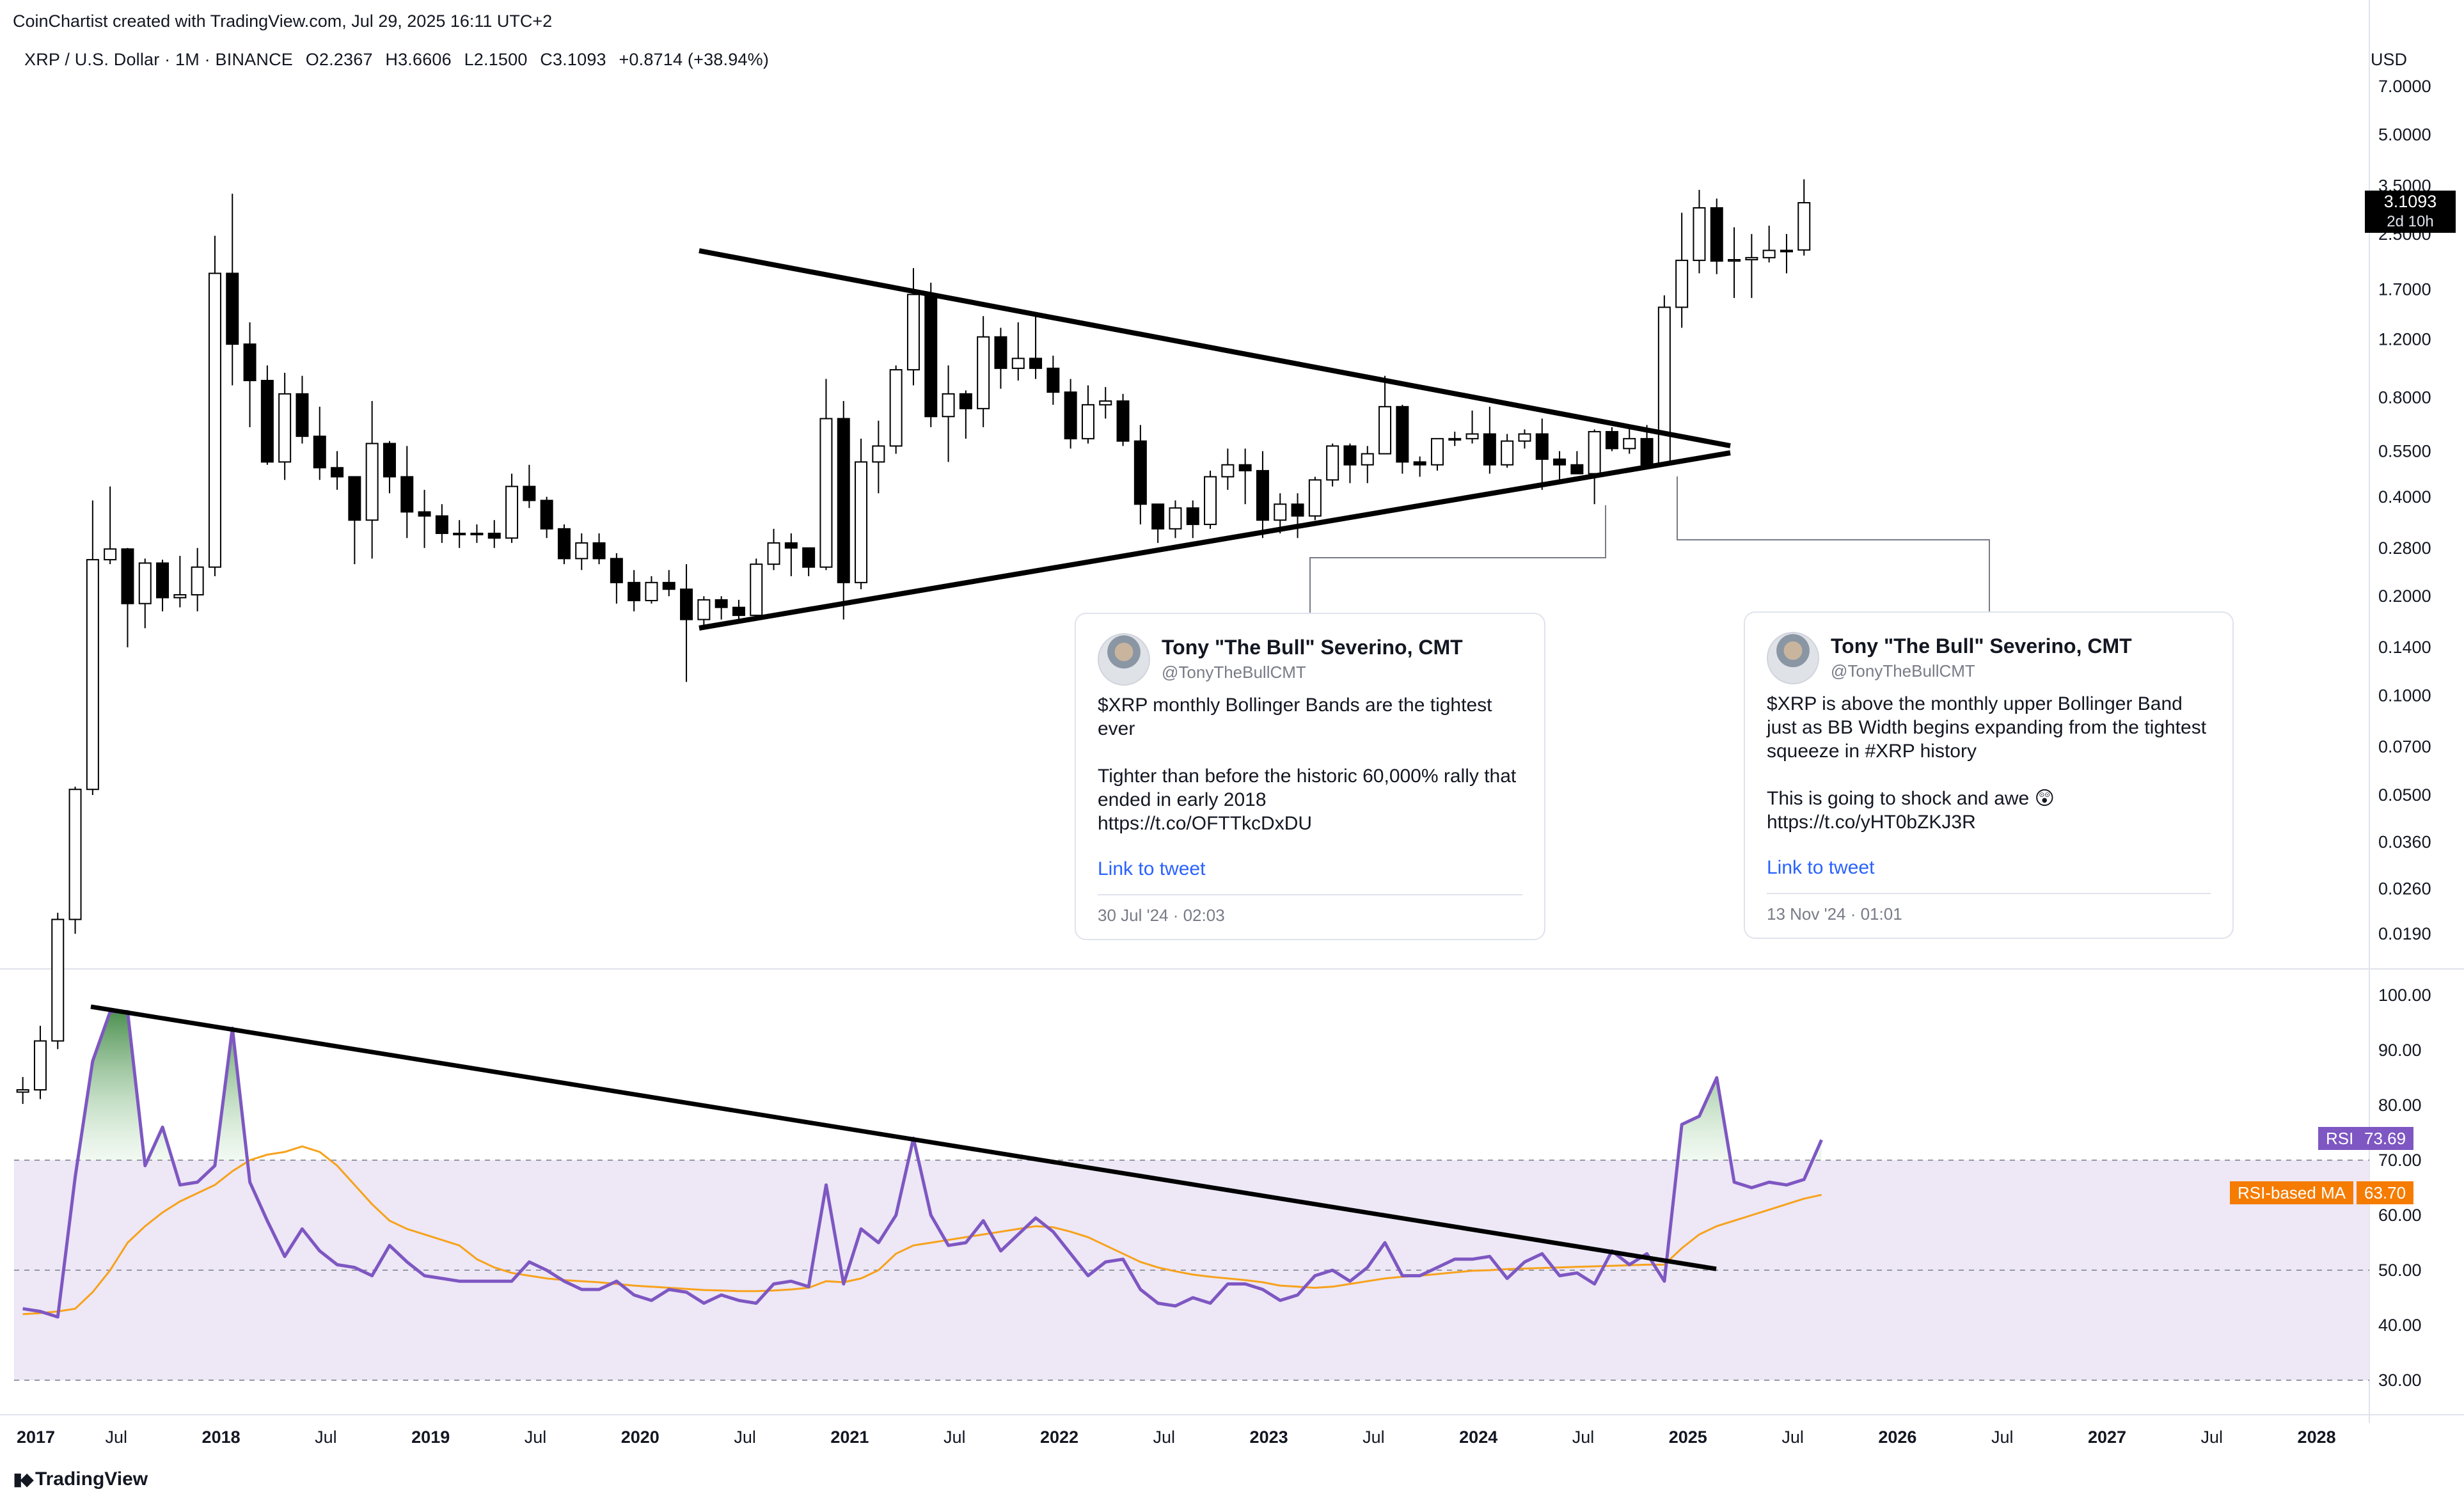 The image size is (2464, 1503). I want to click on price-tick-label: 5.0000, so click(2404, 134).